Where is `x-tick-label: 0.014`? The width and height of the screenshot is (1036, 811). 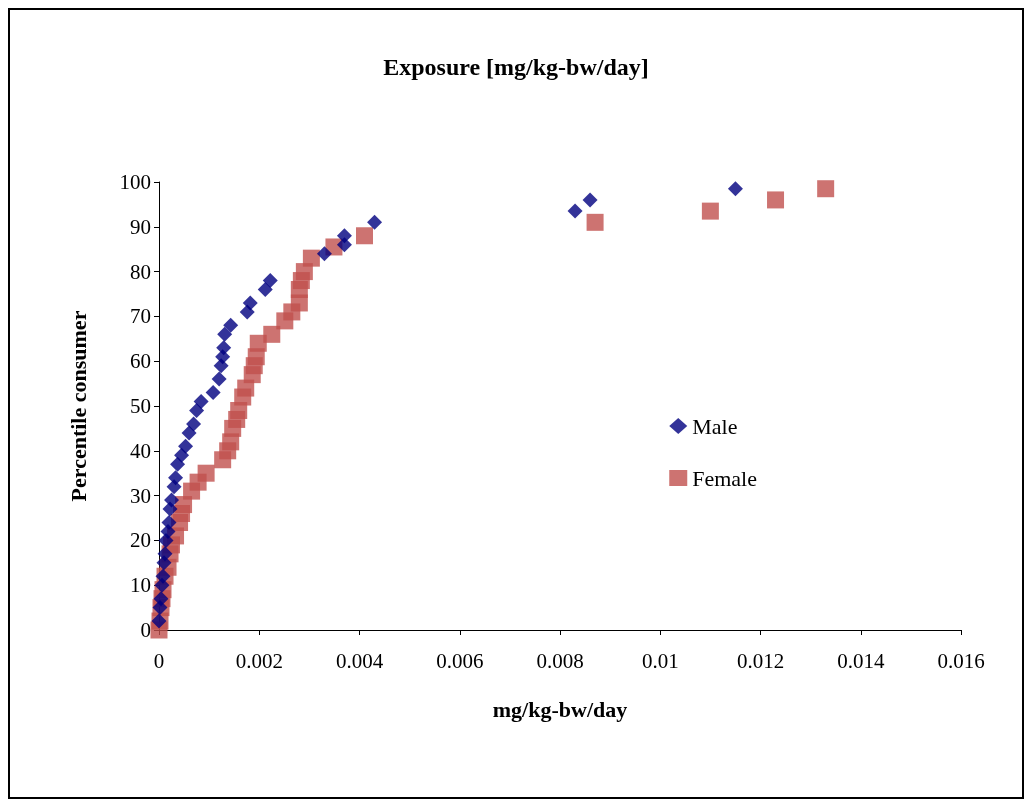 x-tick-label: 0.014 is located at coordinates (861, 660).